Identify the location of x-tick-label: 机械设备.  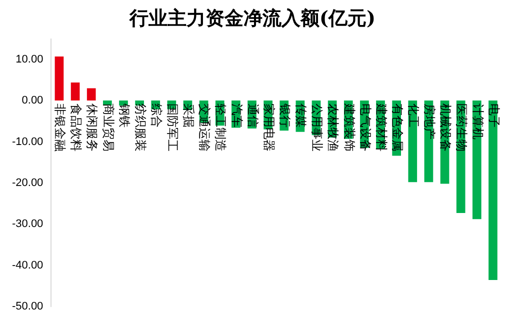
(445, 128).